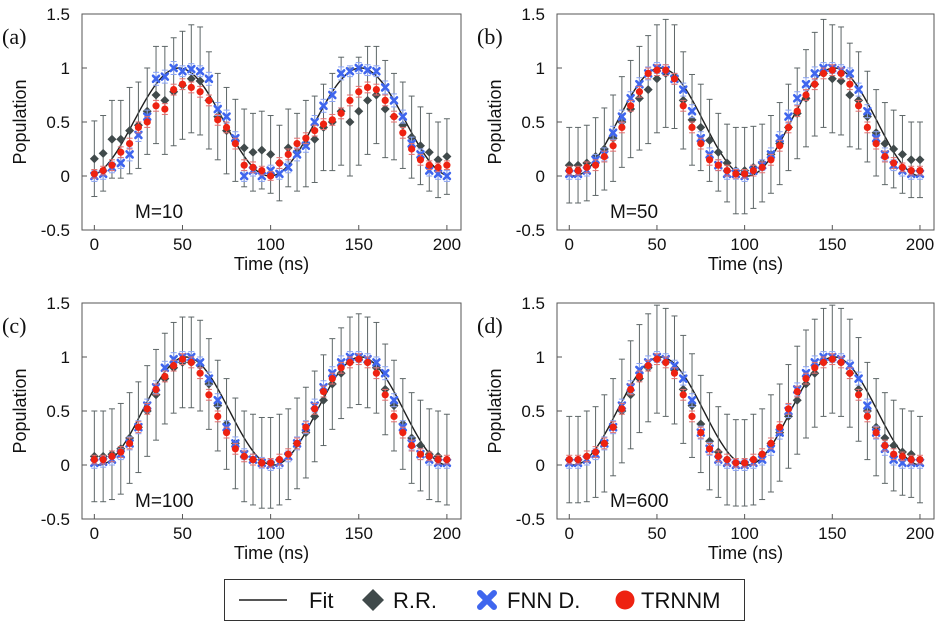 The height and width of the screenshot is (625, 938). I want to click on legend-diamond-swatch, so click(373, 600).